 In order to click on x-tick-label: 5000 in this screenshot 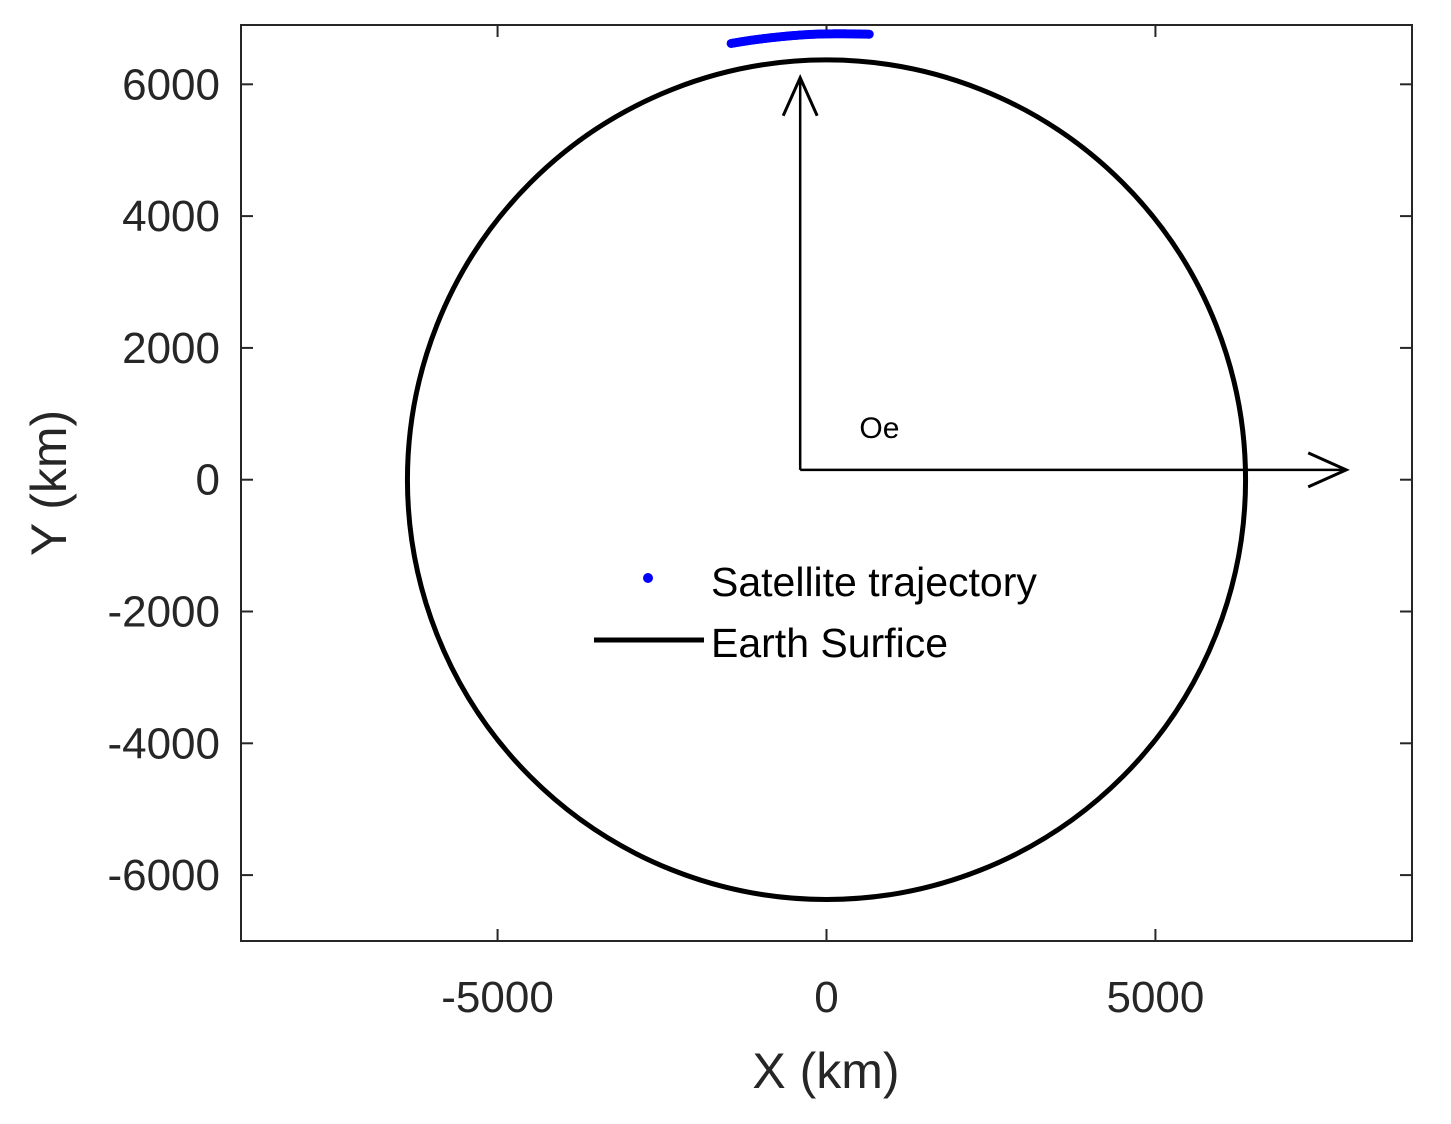, I will do `click(1155, 997)`.